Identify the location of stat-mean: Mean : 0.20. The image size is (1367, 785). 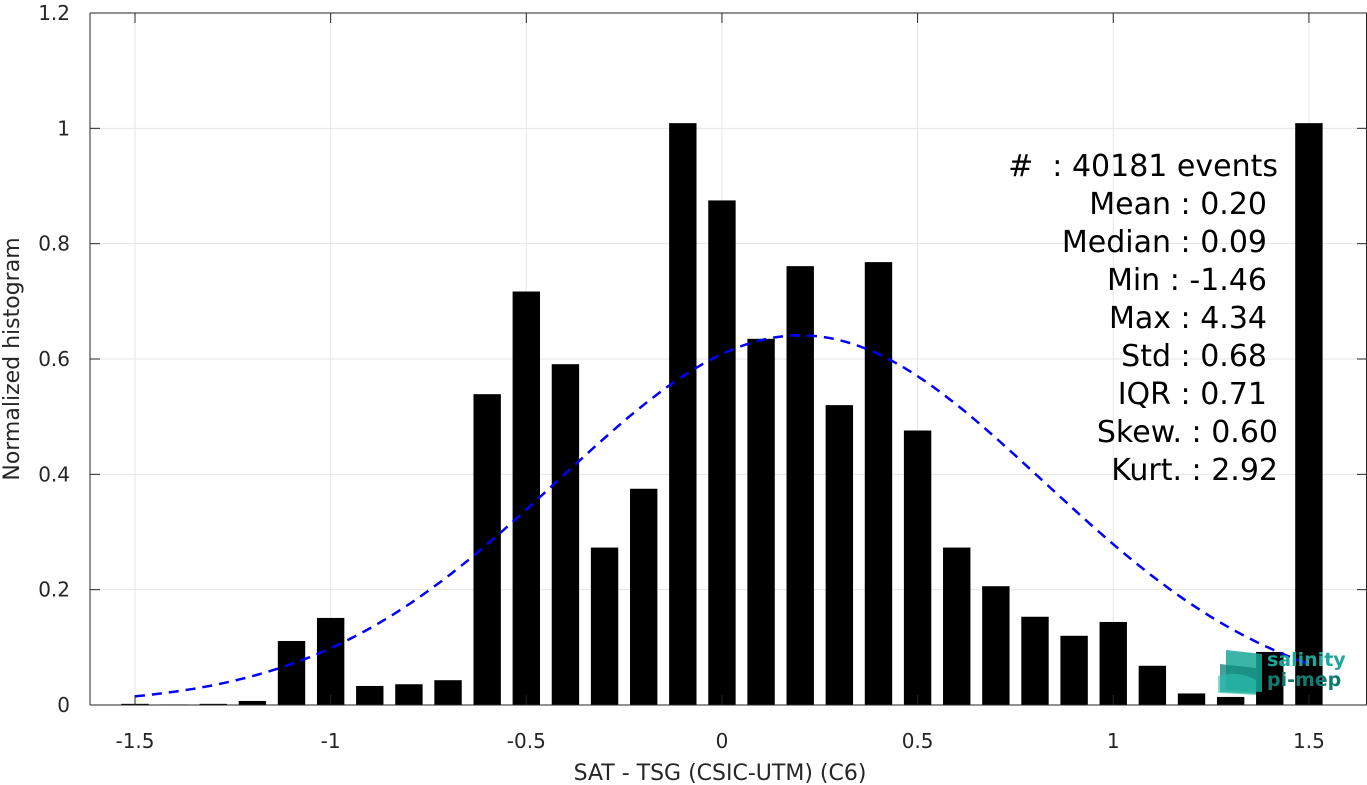
(1178, 204).